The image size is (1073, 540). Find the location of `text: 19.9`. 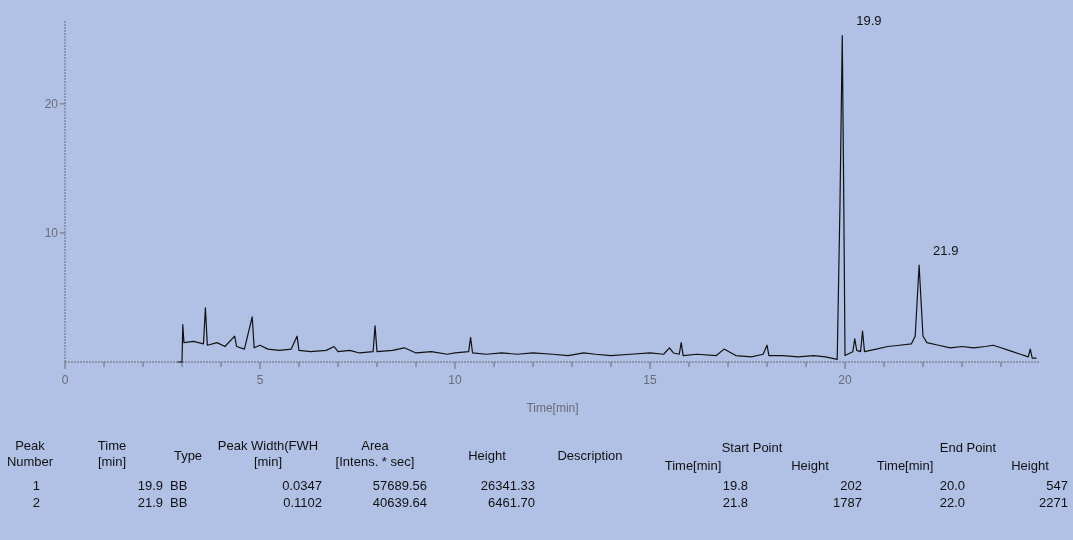

text: 19.9 is located at coordinates (150, 485).